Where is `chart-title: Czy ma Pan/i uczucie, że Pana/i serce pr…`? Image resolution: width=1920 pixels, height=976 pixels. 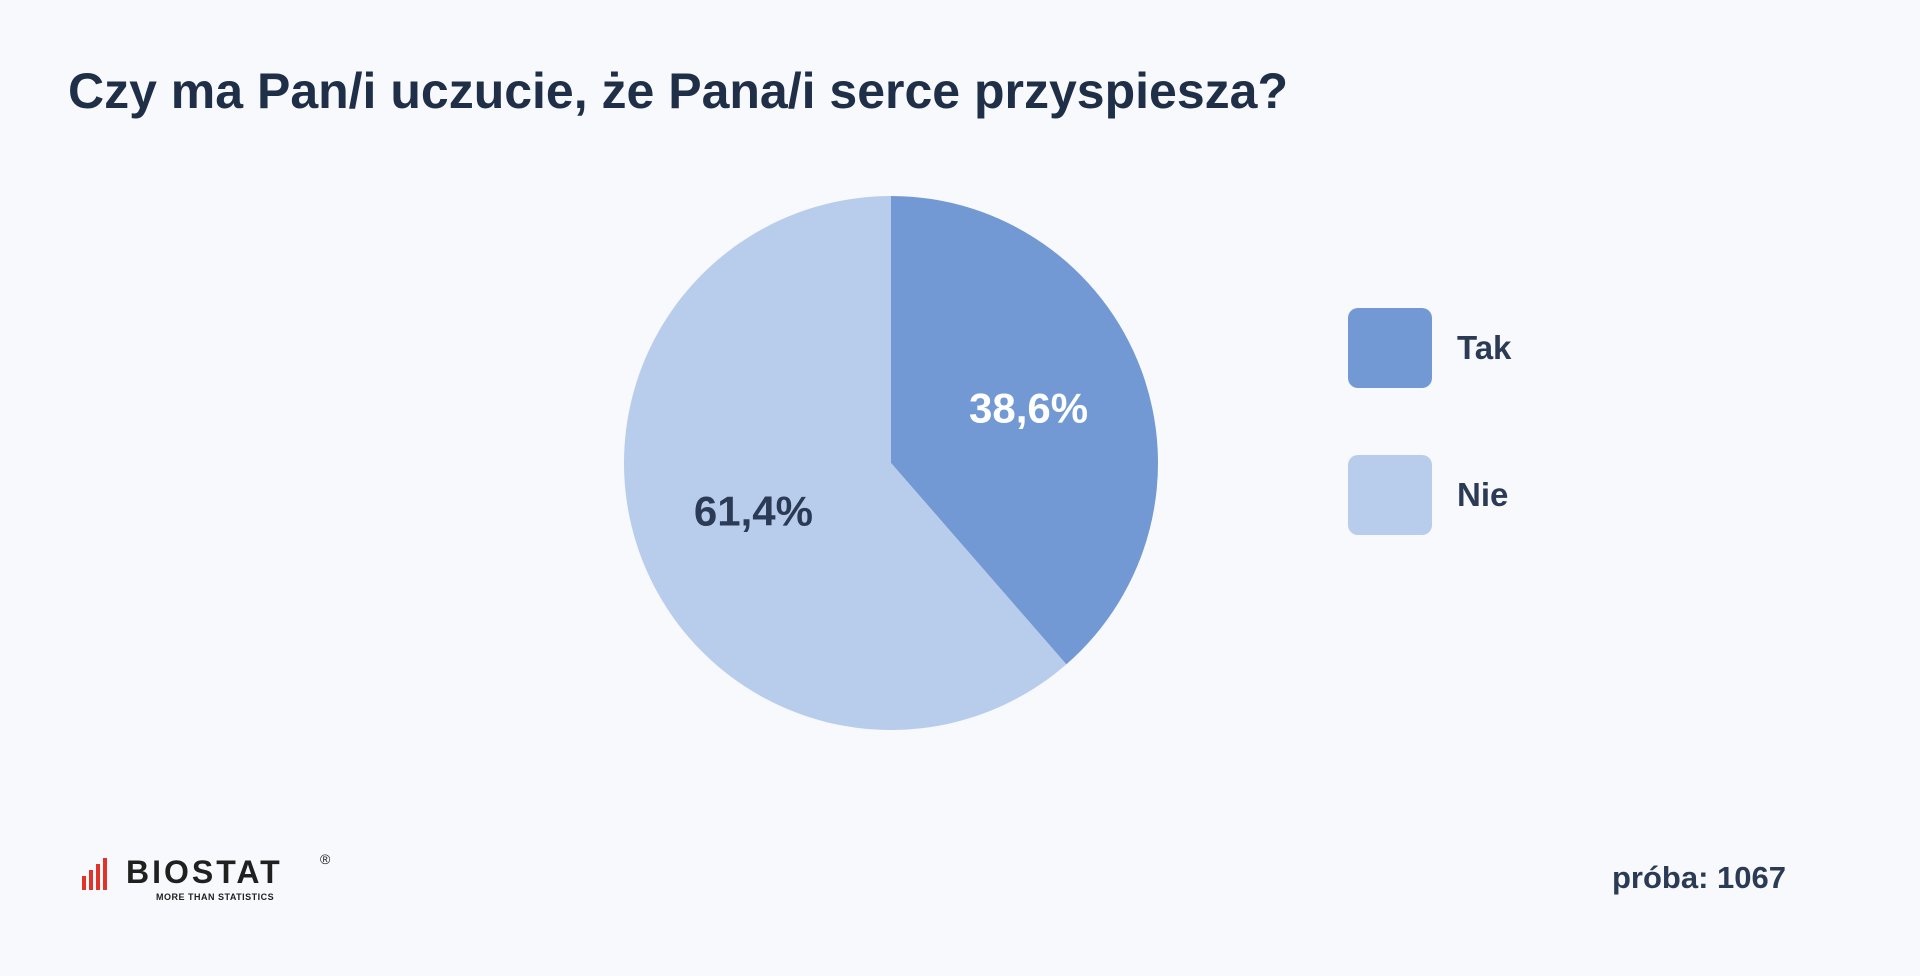 chart-title: Czy ma Pan/i uczucie, że Pana/i serce pr… is located at coordinates (678, 91).